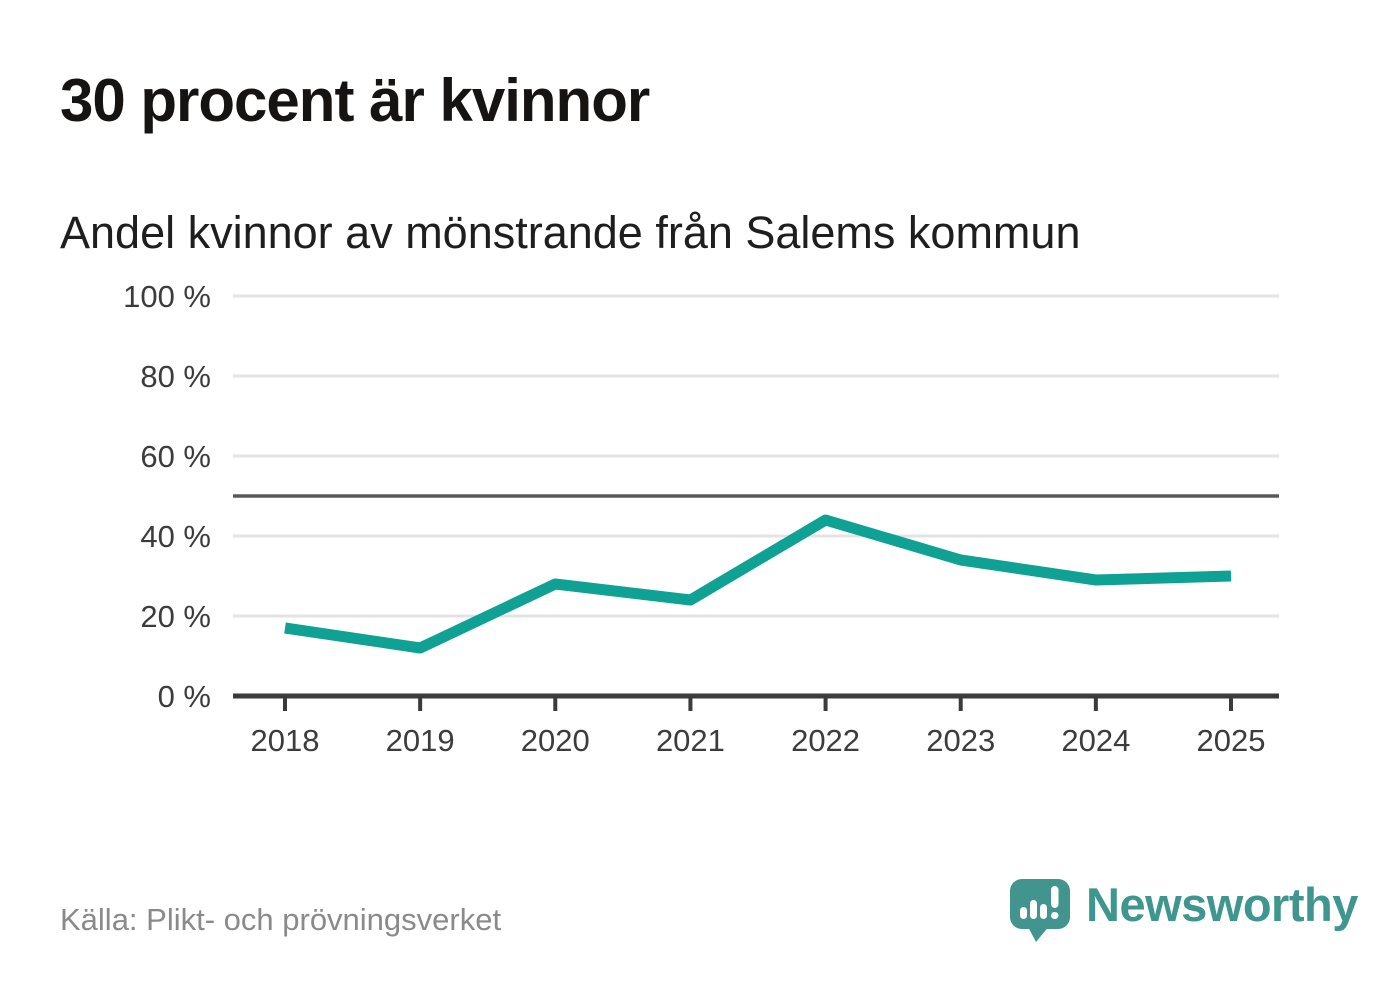 The image size is (1382, 999). What do you see at coordinates (690, 740) in the screenshot?
I see `x-tick-label: 2021` at bounding box center [690, 740].